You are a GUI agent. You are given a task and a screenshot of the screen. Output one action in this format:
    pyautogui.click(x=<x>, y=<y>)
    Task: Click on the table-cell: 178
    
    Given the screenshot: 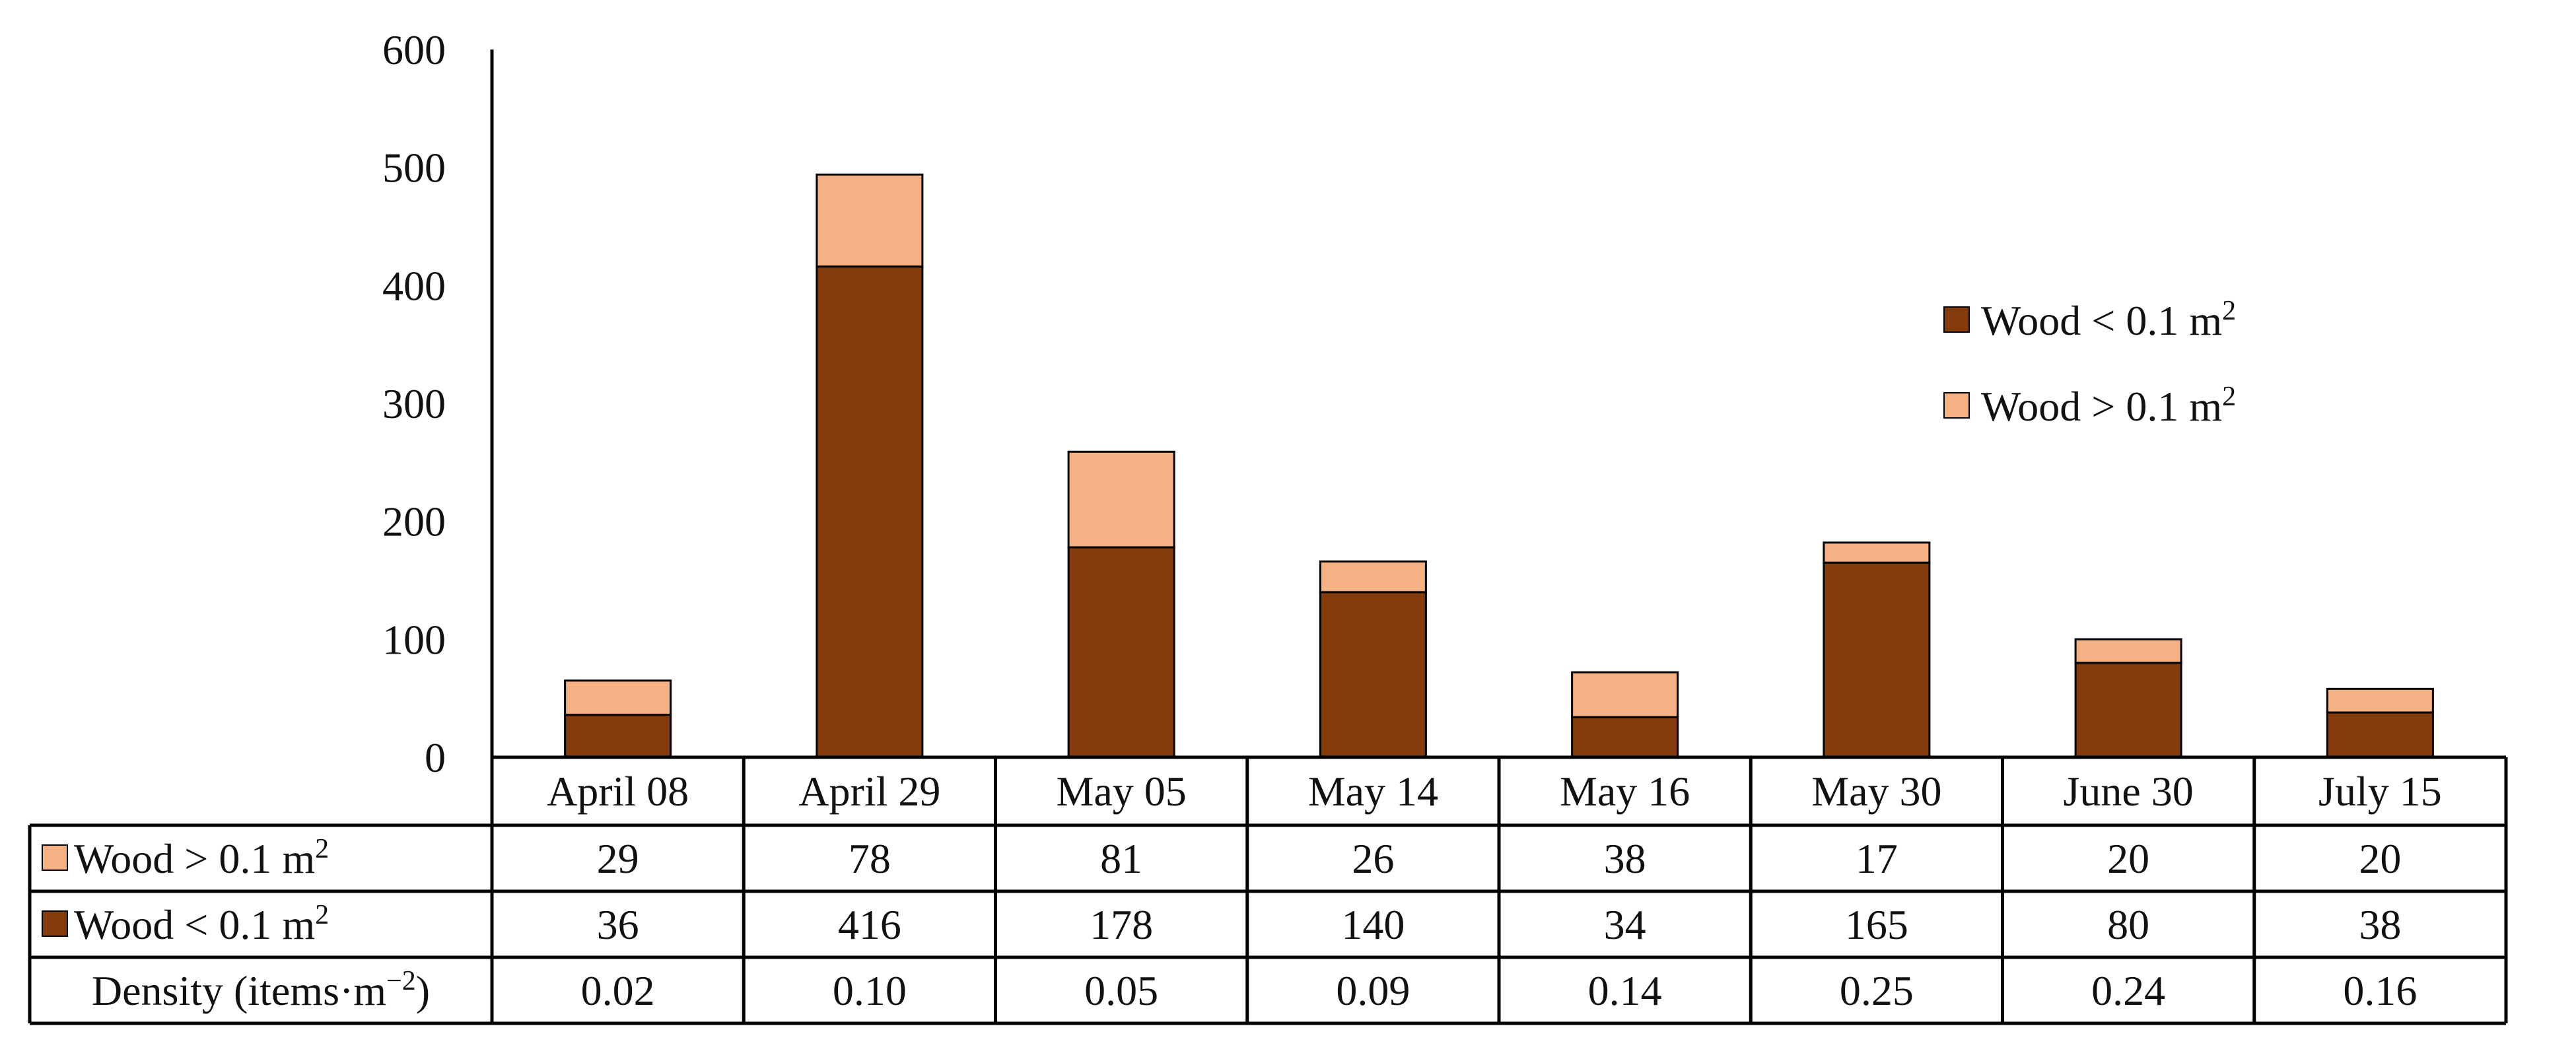 What is the action you would take?
    pyautogui.click(x=1121, y=925)
    